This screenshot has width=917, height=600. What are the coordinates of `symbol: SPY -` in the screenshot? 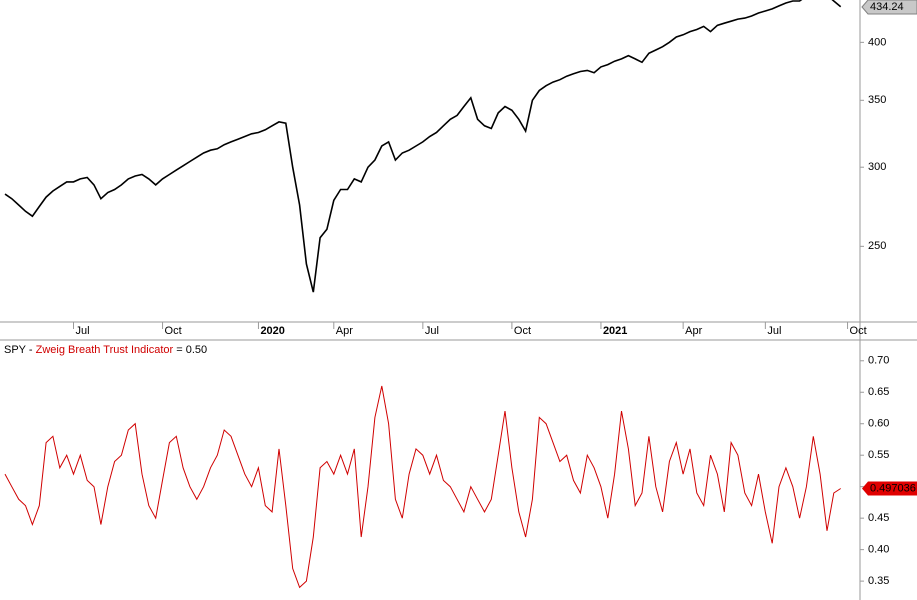 It's located at (18, 350).